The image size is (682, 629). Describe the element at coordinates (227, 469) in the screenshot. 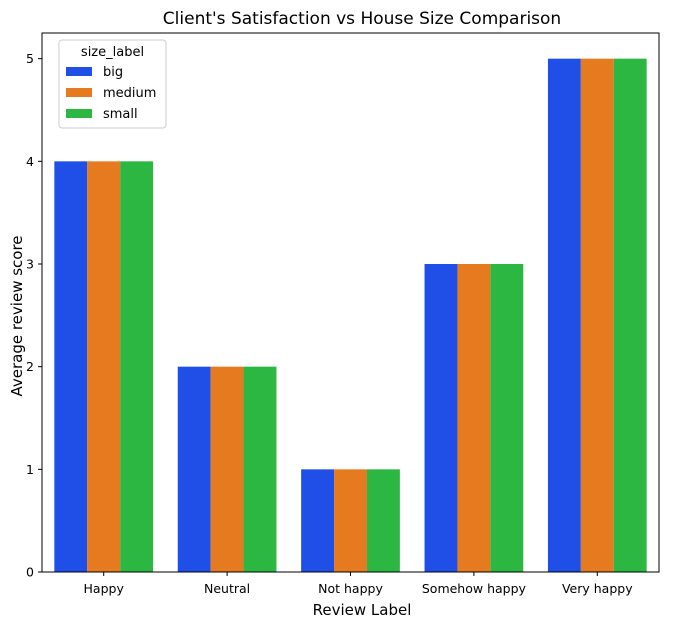

I see `bar-medium-neutral` at that location.